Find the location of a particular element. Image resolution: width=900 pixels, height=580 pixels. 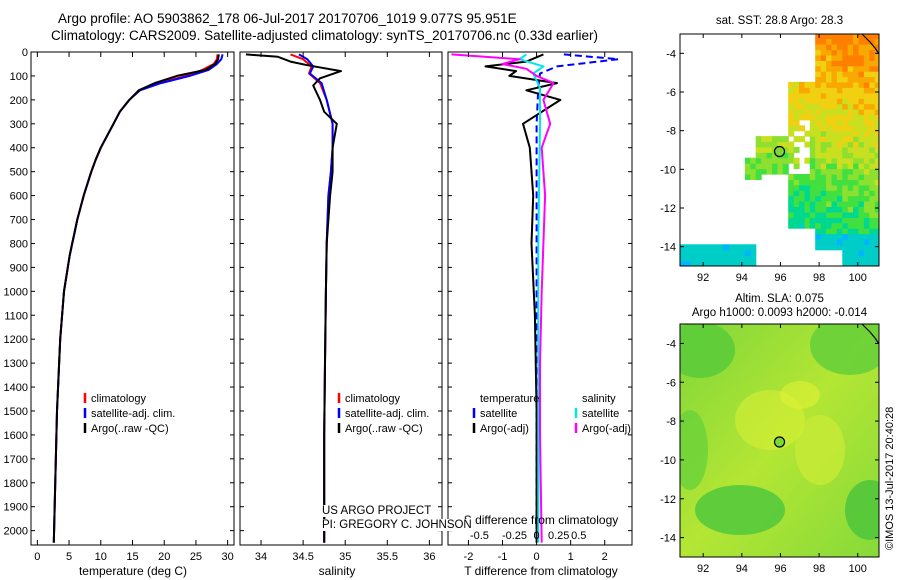

sst-map-ytick-label: -8 is located at coordinates (671, 132).